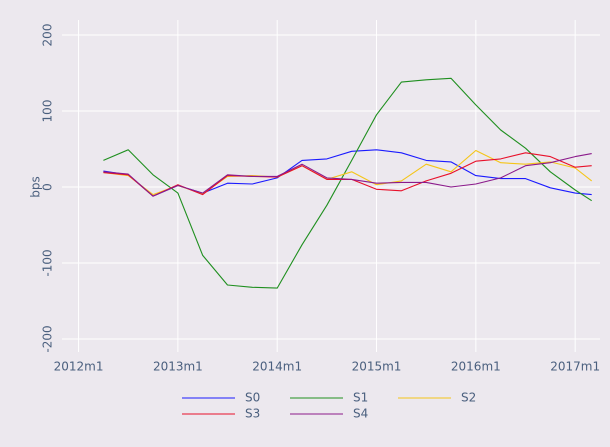  I want to click on x-tick-label: 2017m1, so click(575, 367).